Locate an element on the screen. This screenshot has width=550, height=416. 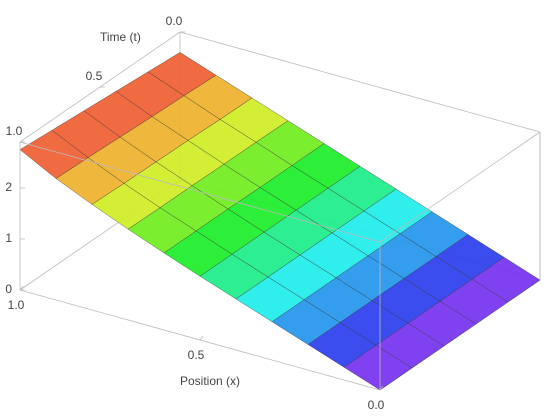
y-axis-label: Time (t) is located at coordinates (120, 37).